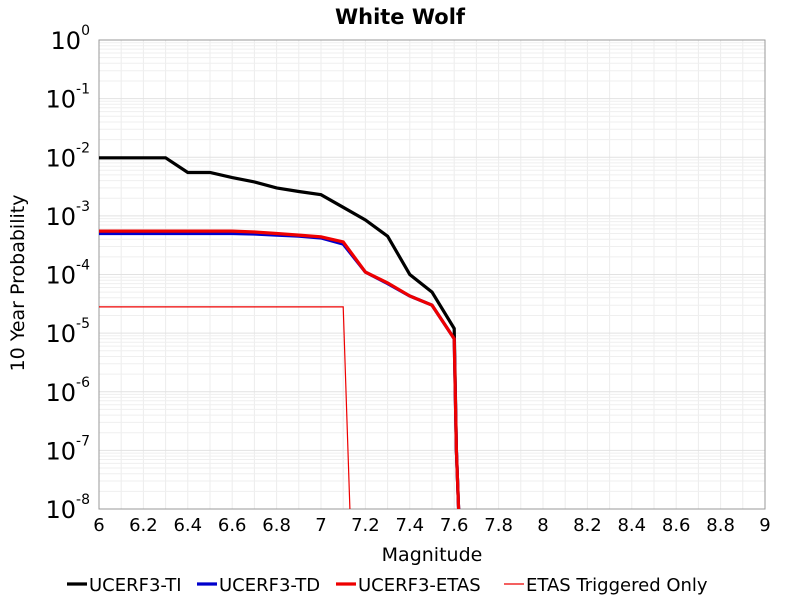 The height and width of the screenshot is (600, 800). What do you see at coordinates (85, 31) in the screenshot?
I see `y-tick-exponent: 0` at bounding box center [85, 31].